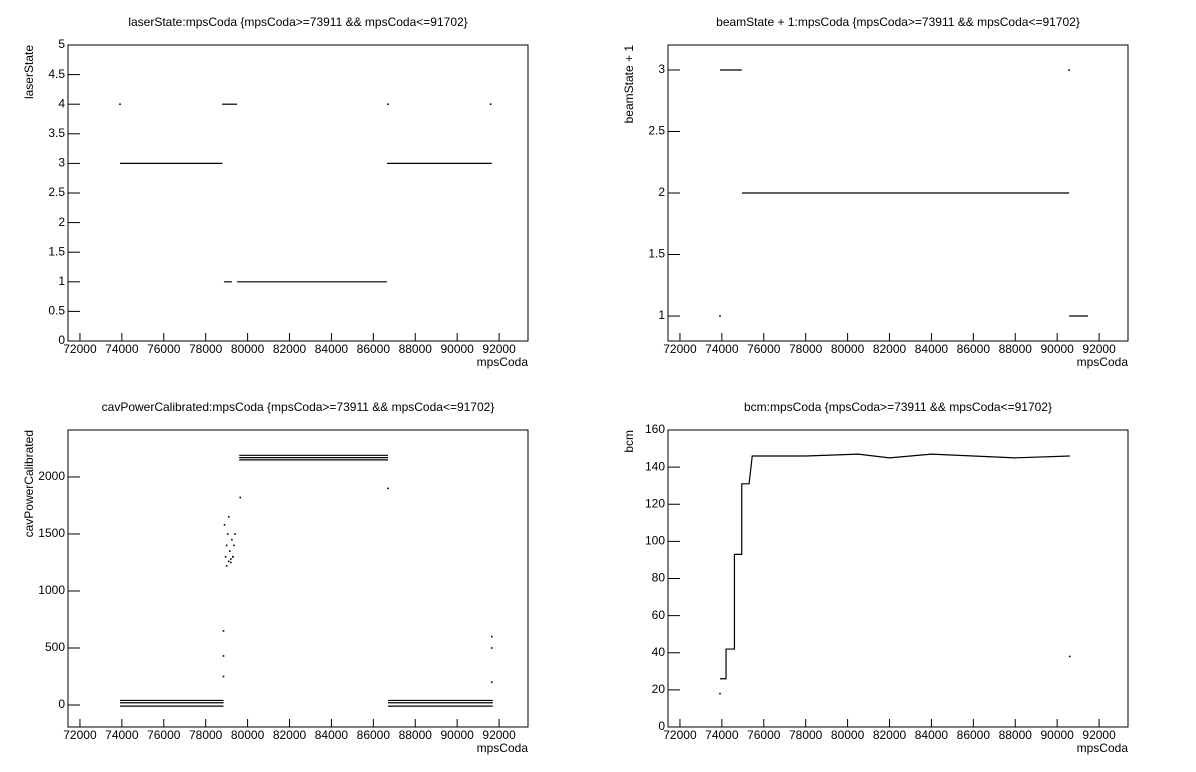 The height and width of the screenshot is (772, 1196). Describe the element at coordinates (56, 74) in the screenshot. I see `y-tick-label: 4.5` at that location.